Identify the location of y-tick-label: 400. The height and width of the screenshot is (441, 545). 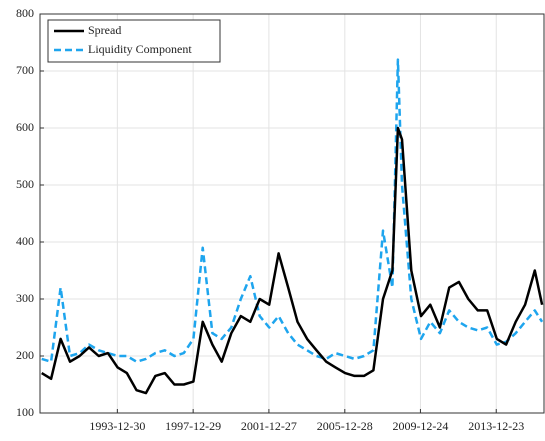
(25, 241).